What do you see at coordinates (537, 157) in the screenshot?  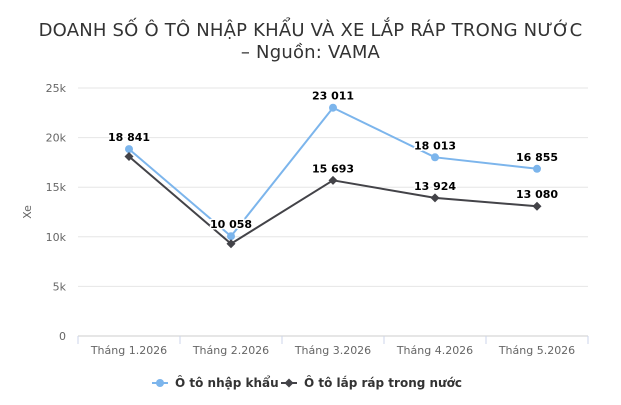 I see `series-1-data-label: 16 855` at bounding box center [537, 157].